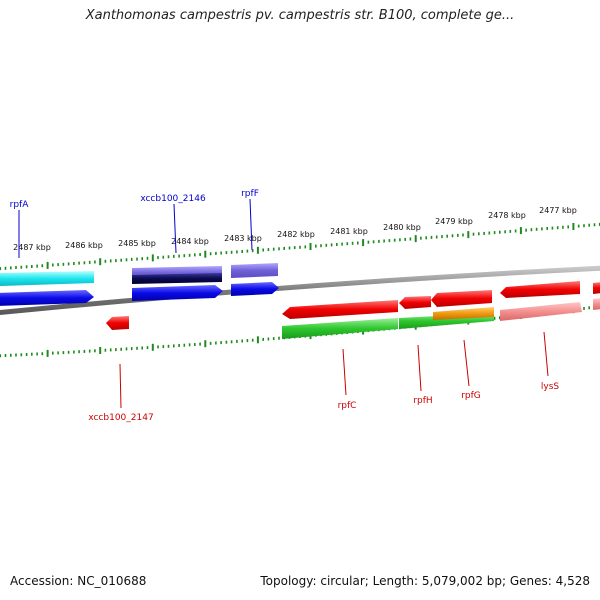 The width and height of the screenshot is (600, 600). I want to click on xccb100-2146-arrow, so click(177, 293).